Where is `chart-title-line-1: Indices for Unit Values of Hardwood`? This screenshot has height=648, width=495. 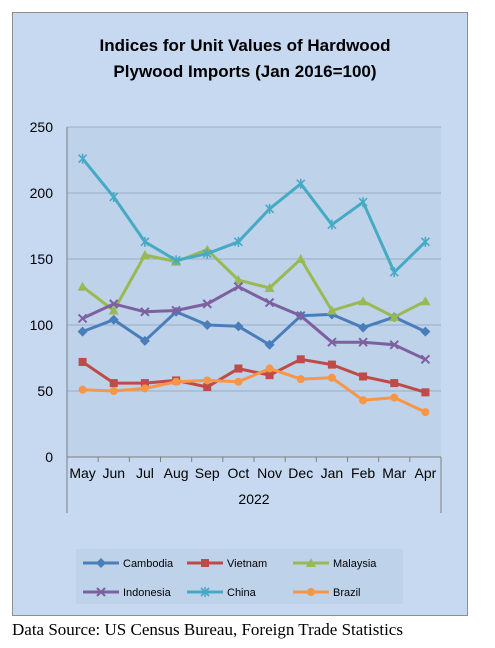 chart-title-line-1: Indices for Unit Values of Hardwood is located at coordinates (245, 45).